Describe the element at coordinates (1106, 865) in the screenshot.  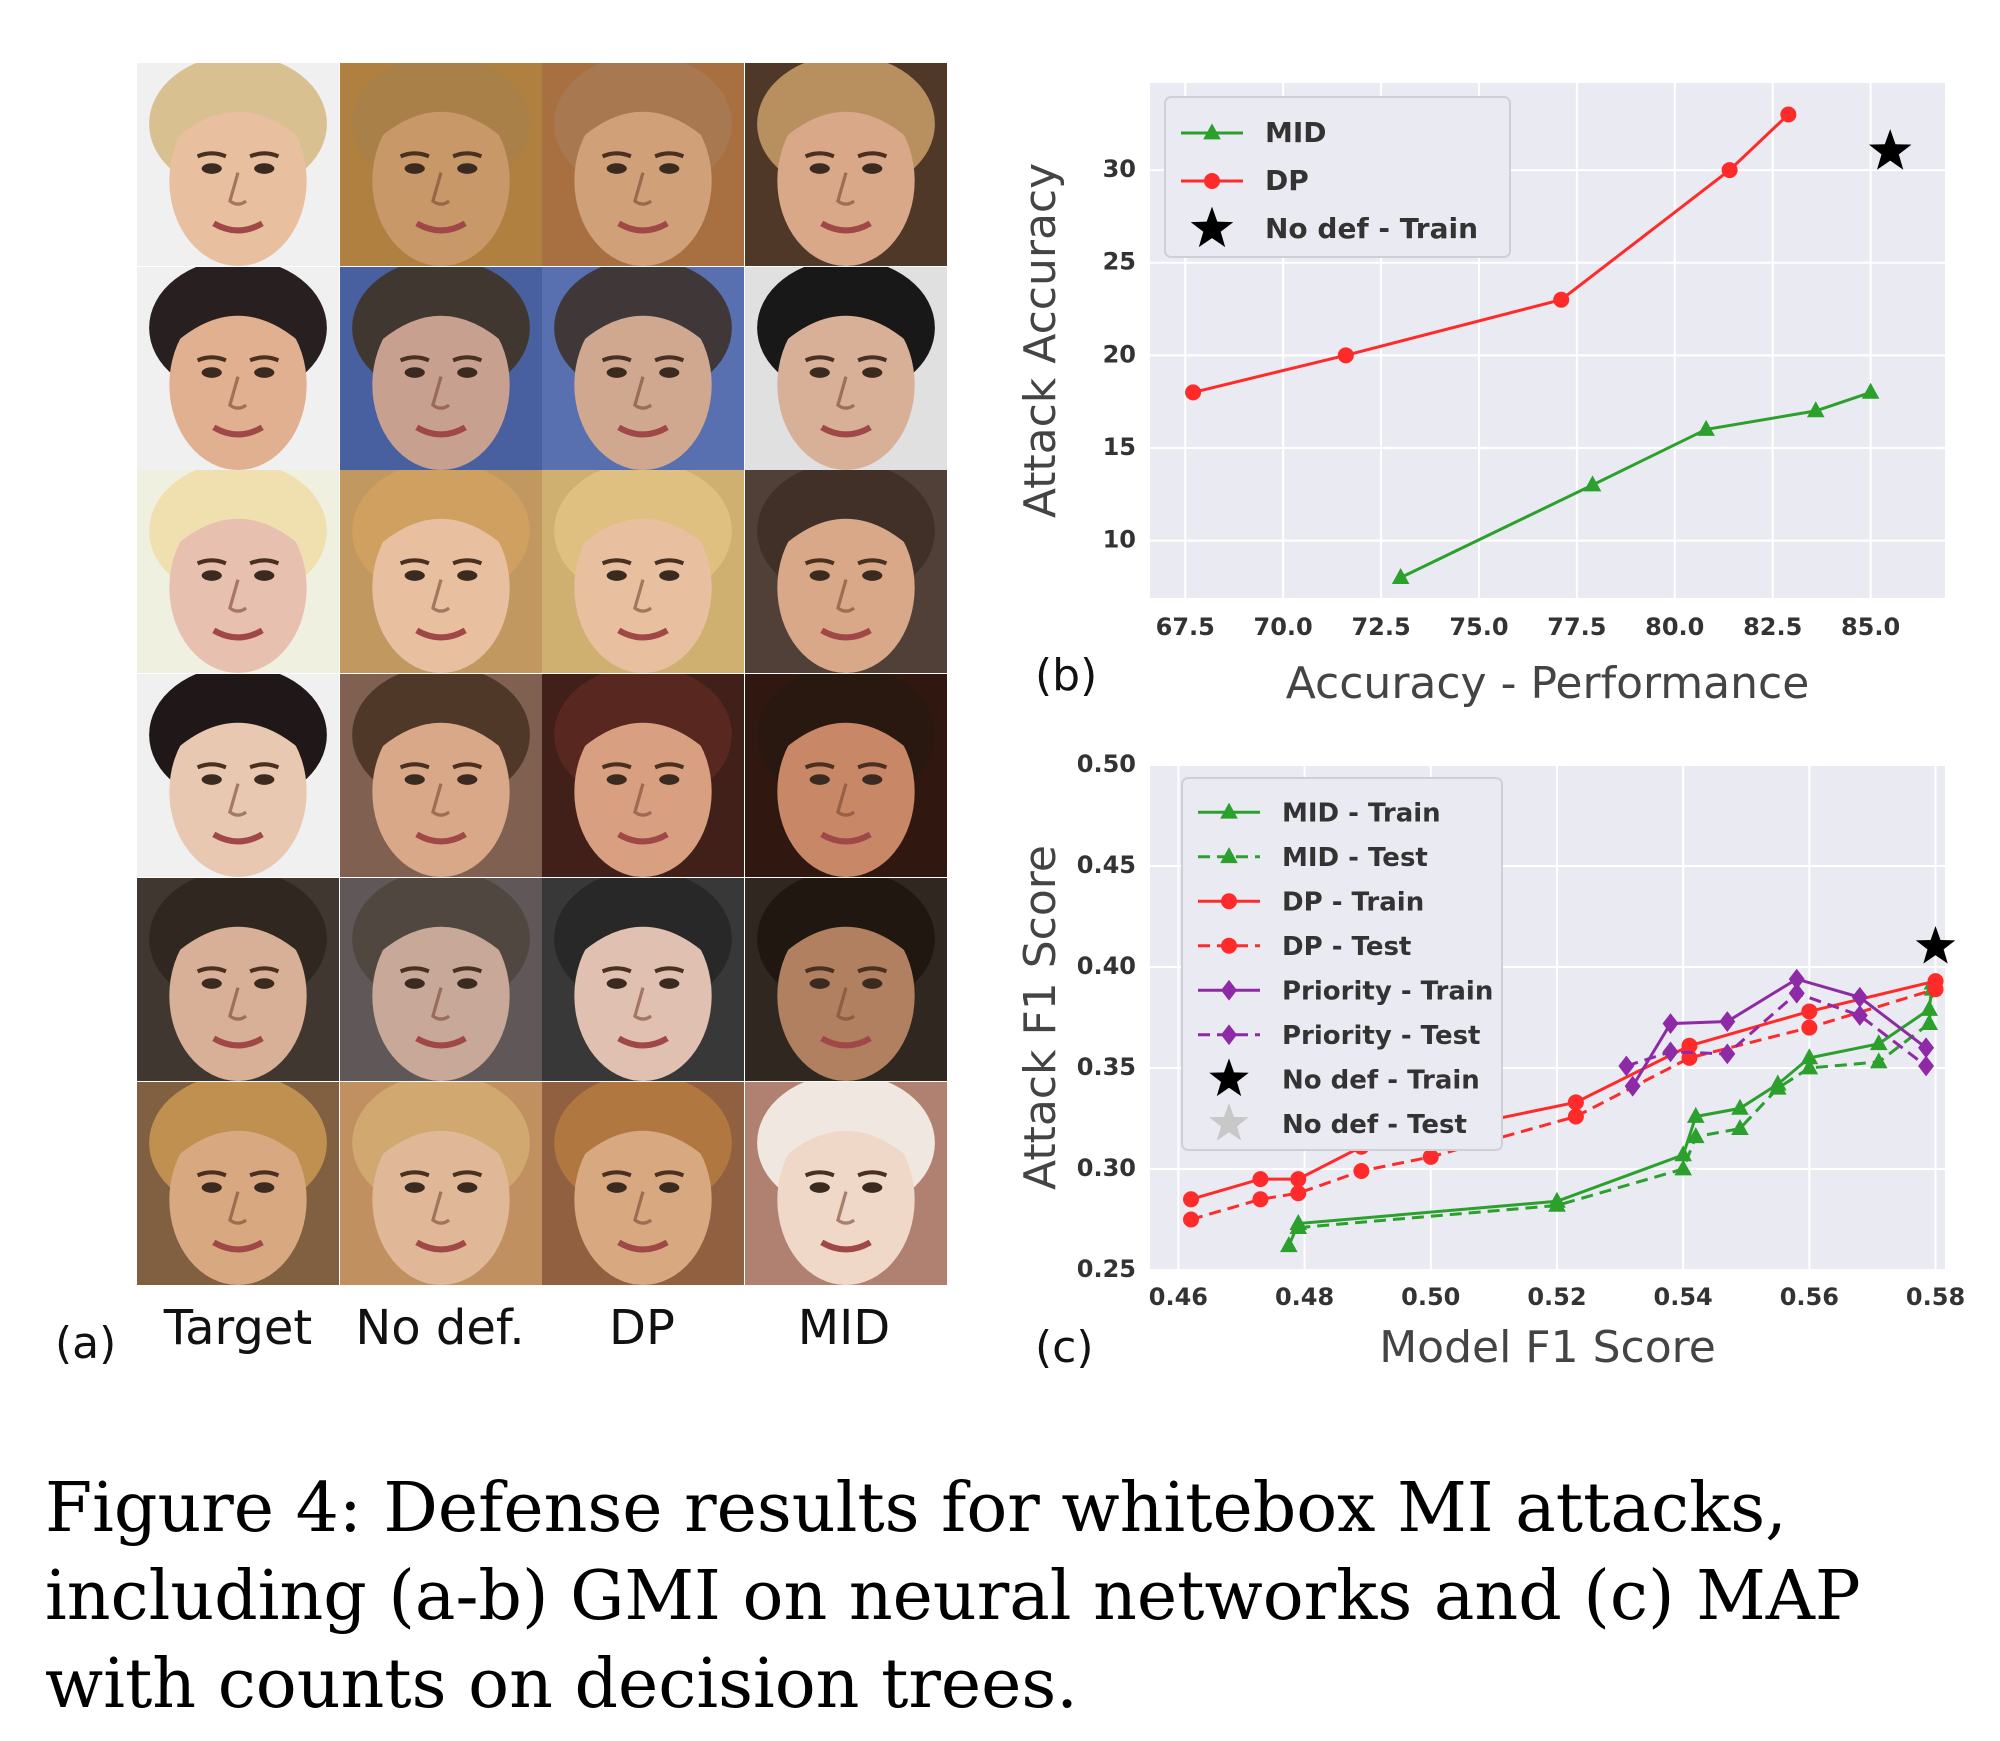
I see `y-tick-label: 0.45` at that location.